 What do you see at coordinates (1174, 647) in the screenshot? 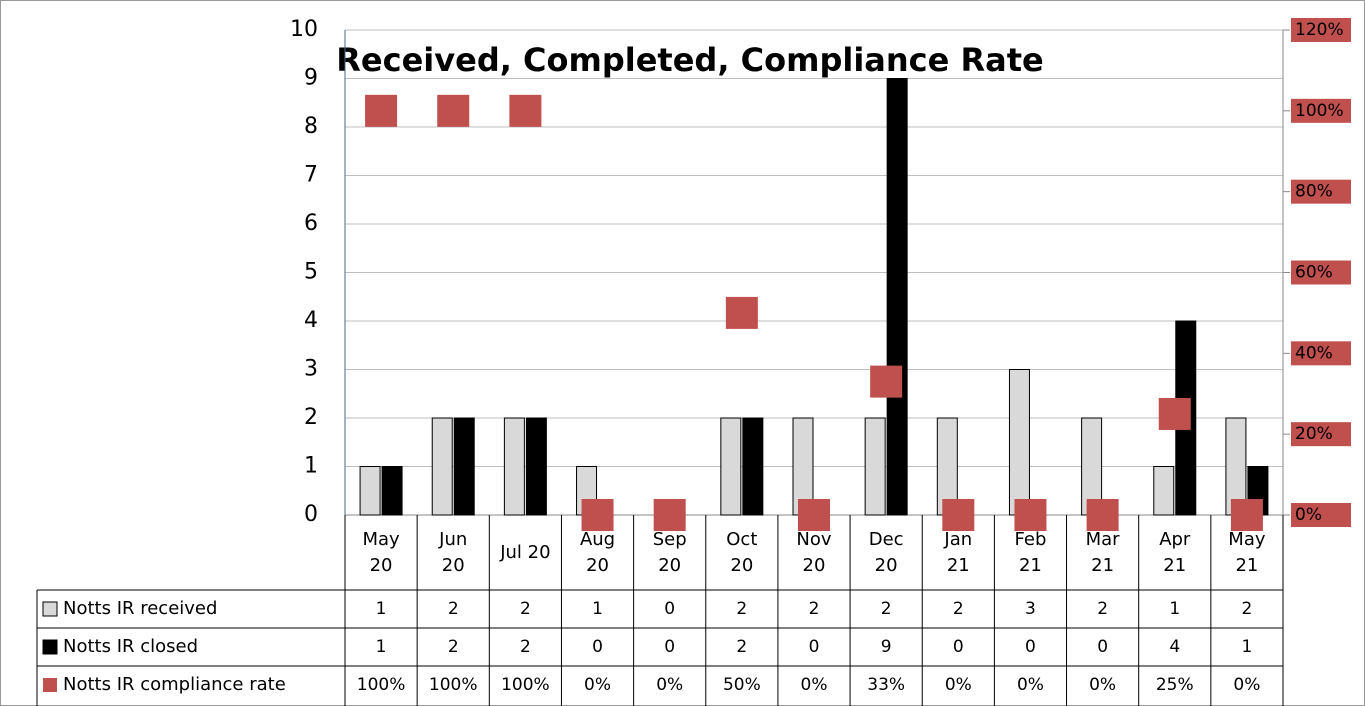
I see `table-cell: 4` at bounding box center [1174, 647].